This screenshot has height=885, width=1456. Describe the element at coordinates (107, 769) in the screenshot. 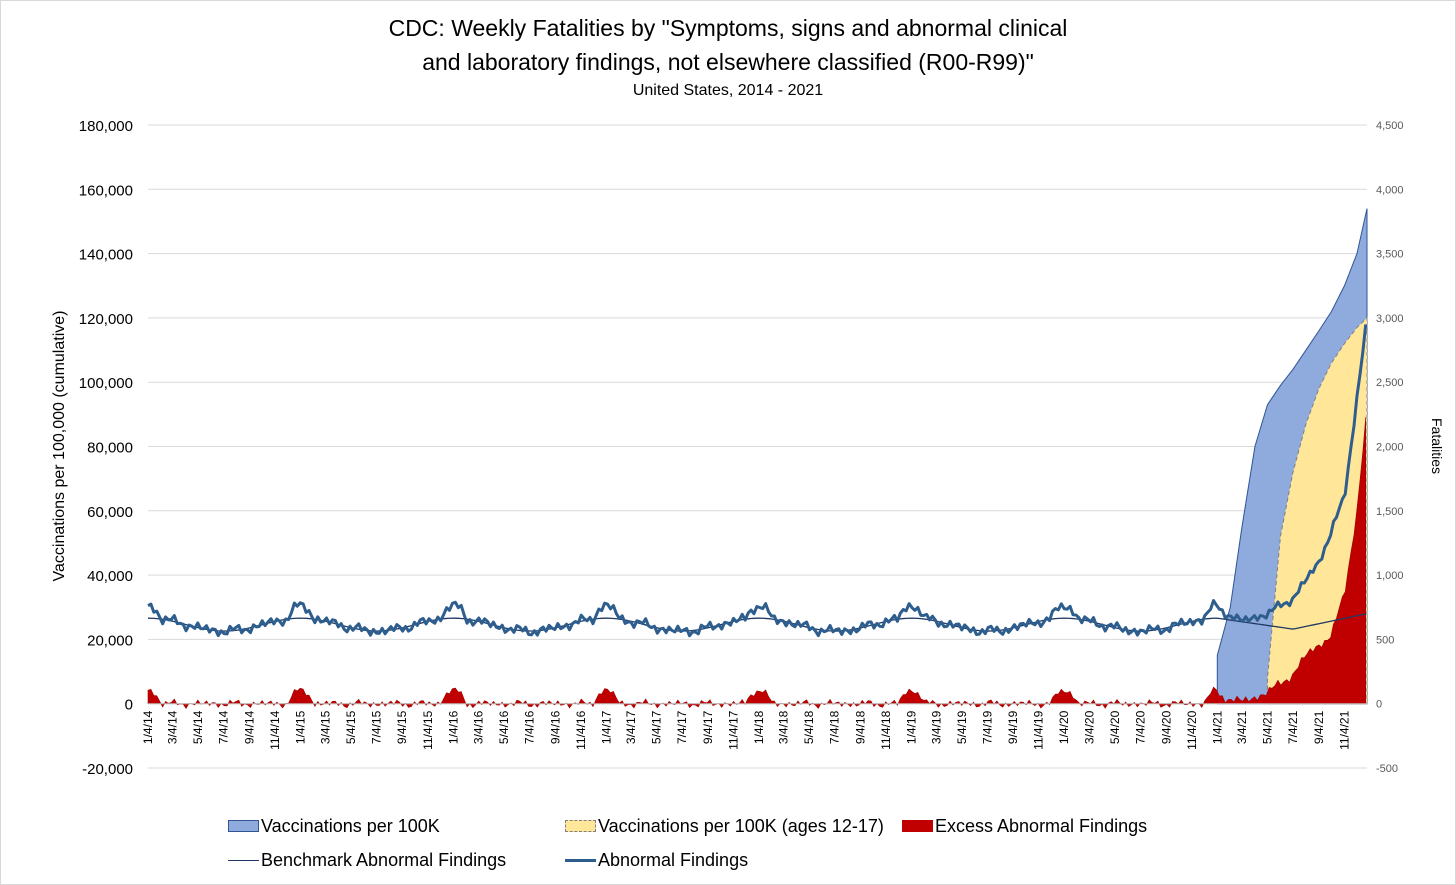

I see `y-left-tick-label: -20,000` at that location.